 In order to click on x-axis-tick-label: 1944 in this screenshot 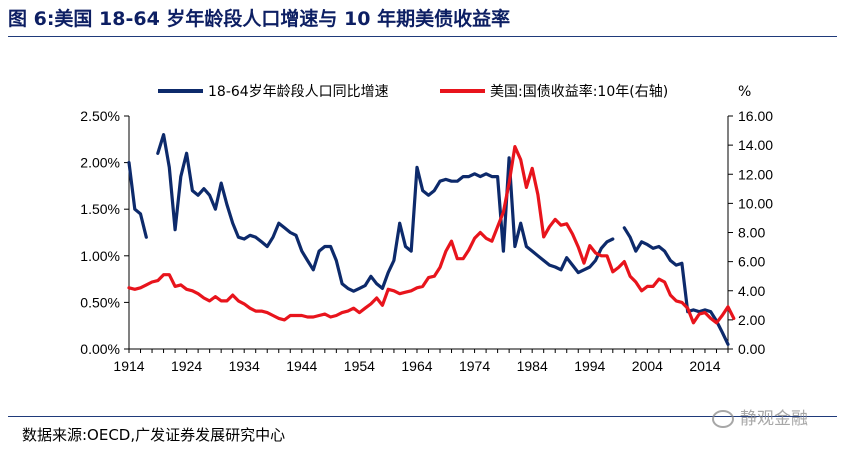, I will do `click(301, 366)`.